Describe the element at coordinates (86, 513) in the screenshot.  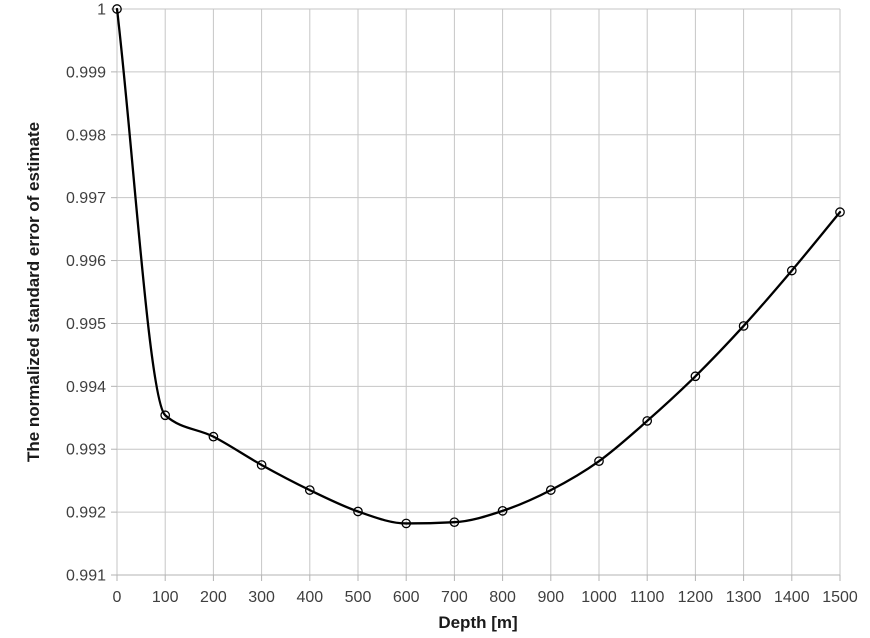
I see `y-tick-label: 0.992` at that location.